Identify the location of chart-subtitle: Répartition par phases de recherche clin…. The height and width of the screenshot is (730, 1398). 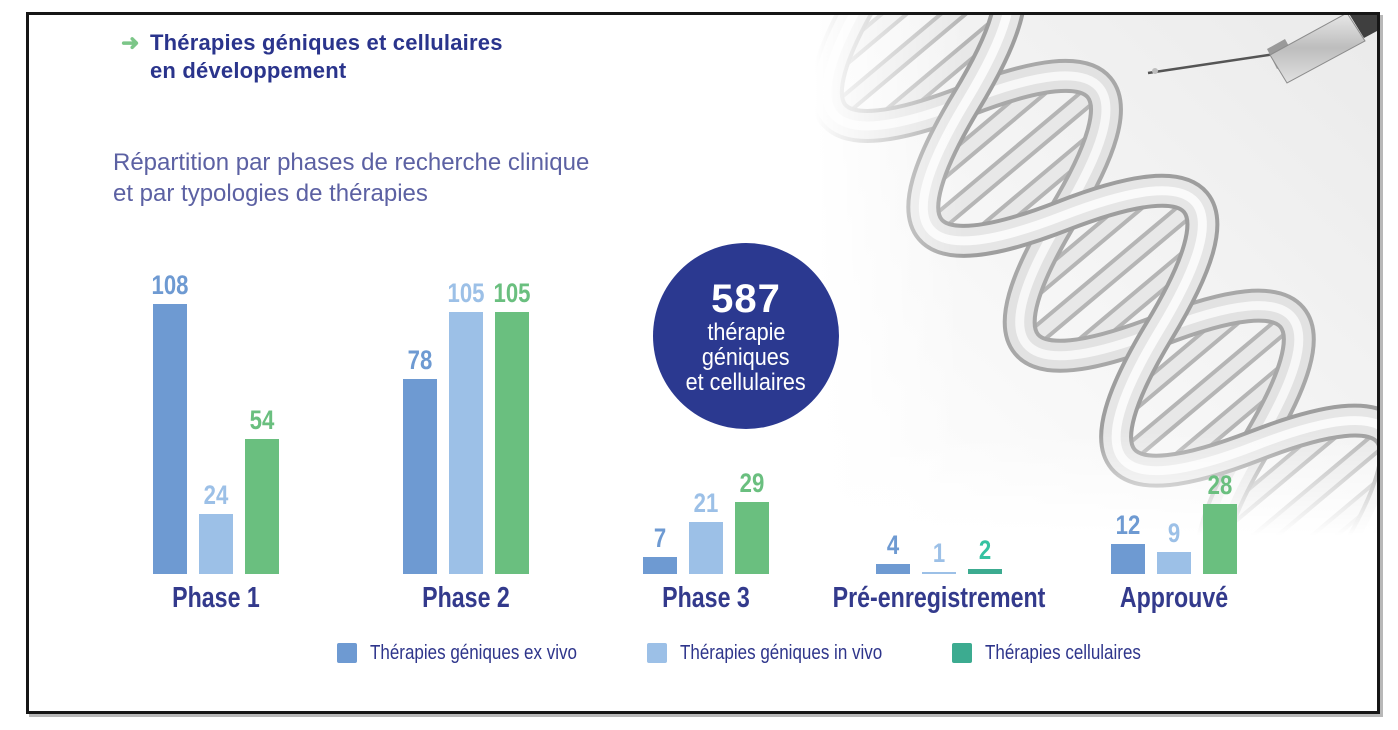
(351, 178).